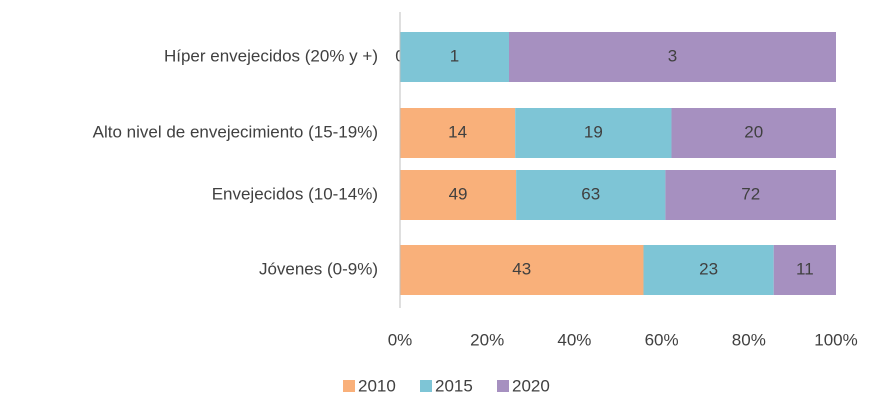  Describe the element at coordinates (377, 385) in the screenshot. I see `legend-label: 2010` at that location.